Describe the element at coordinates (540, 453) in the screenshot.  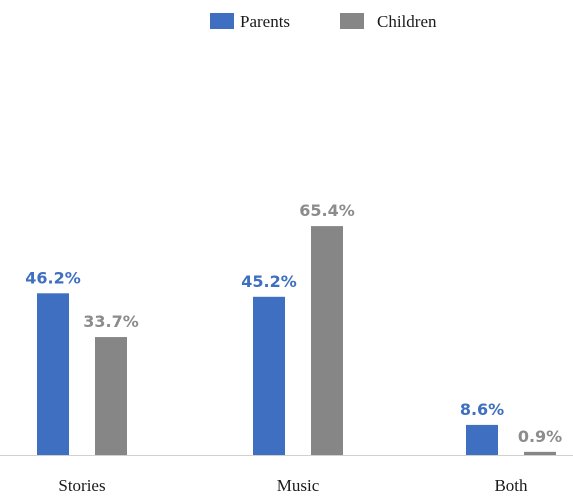
I see `bar-both-children` at that location.